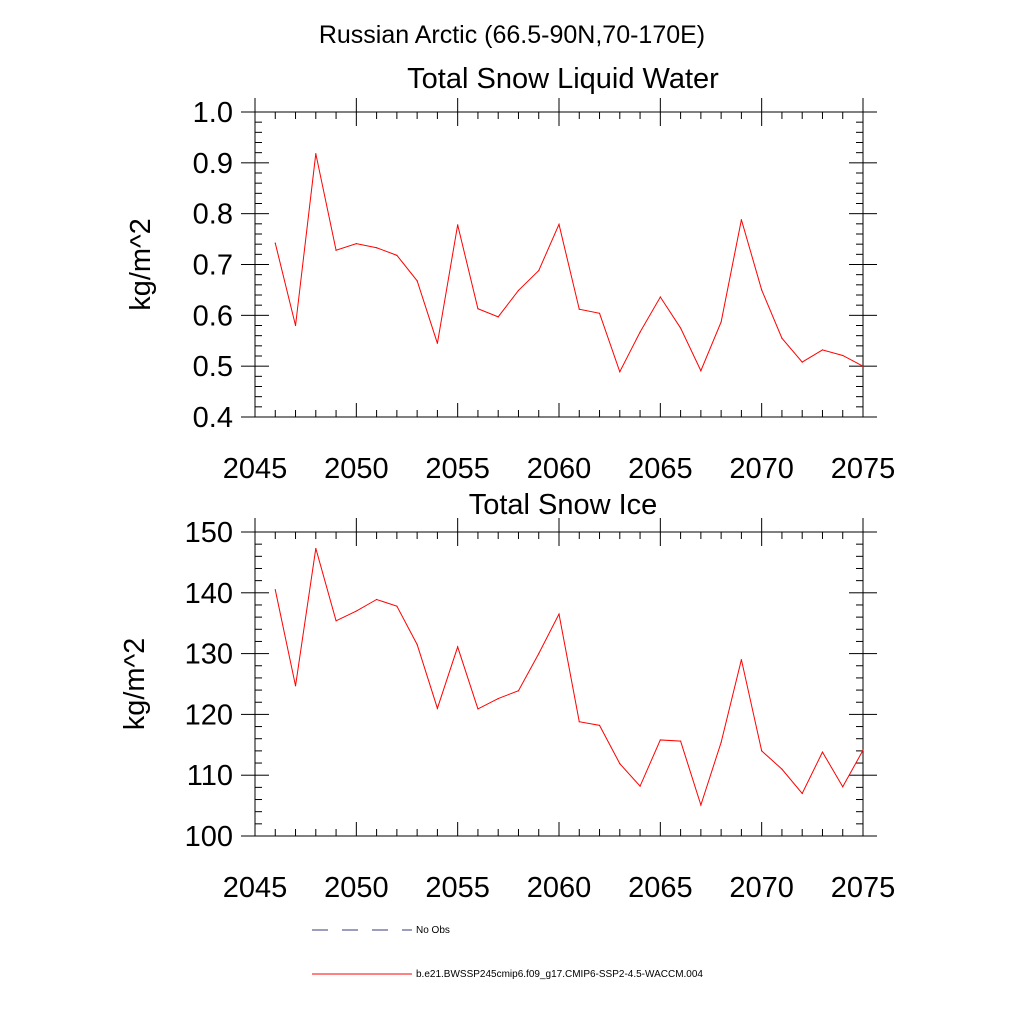 This screenshot has width=1024, height=1029. Describe the element at coordinates (209, 655) in the screenshot. I see `y-tick-label: 130` at that location.